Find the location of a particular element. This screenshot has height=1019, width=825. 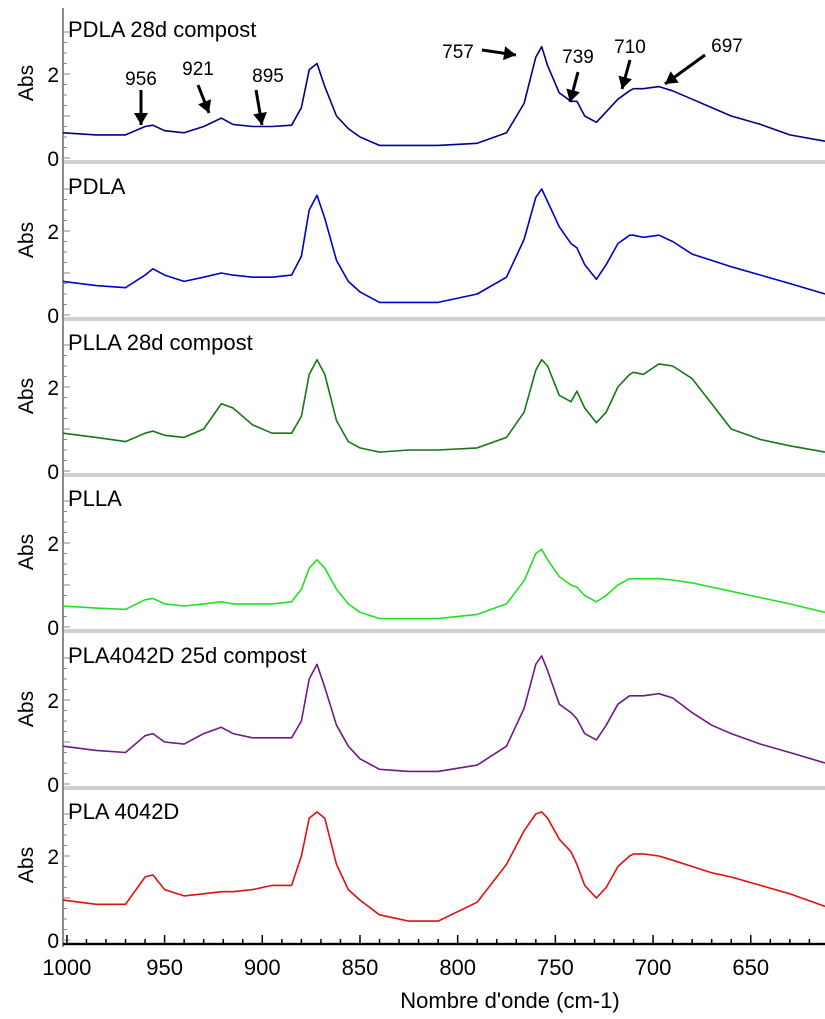

peak-annotation: 697 is located at coordinates (703, 61).